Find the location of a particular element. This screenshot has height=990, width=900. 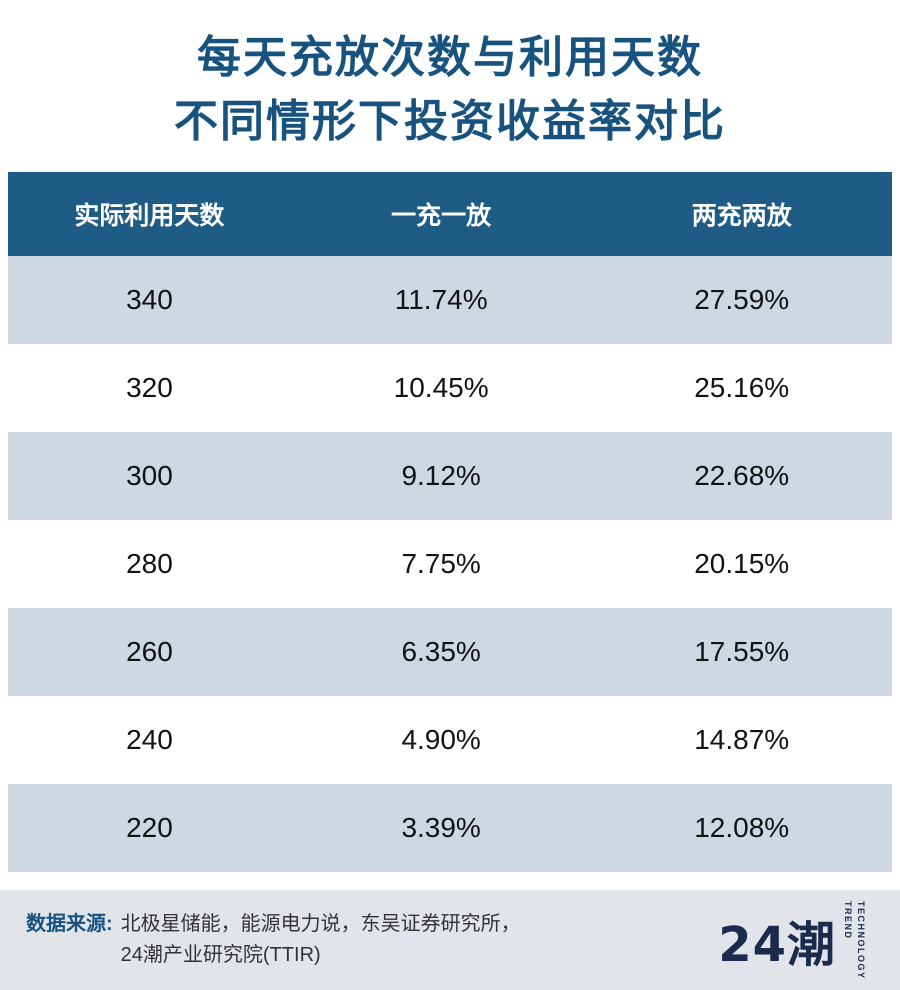

two-charge-cell: 12.08% is located at coordinates (742, 827).